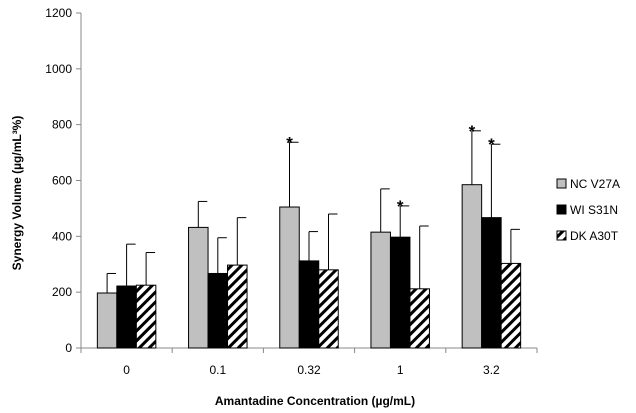  Describe the element at coordinates (400, 370) in the screenshot. I see `x-tick-label: 1` at that location.